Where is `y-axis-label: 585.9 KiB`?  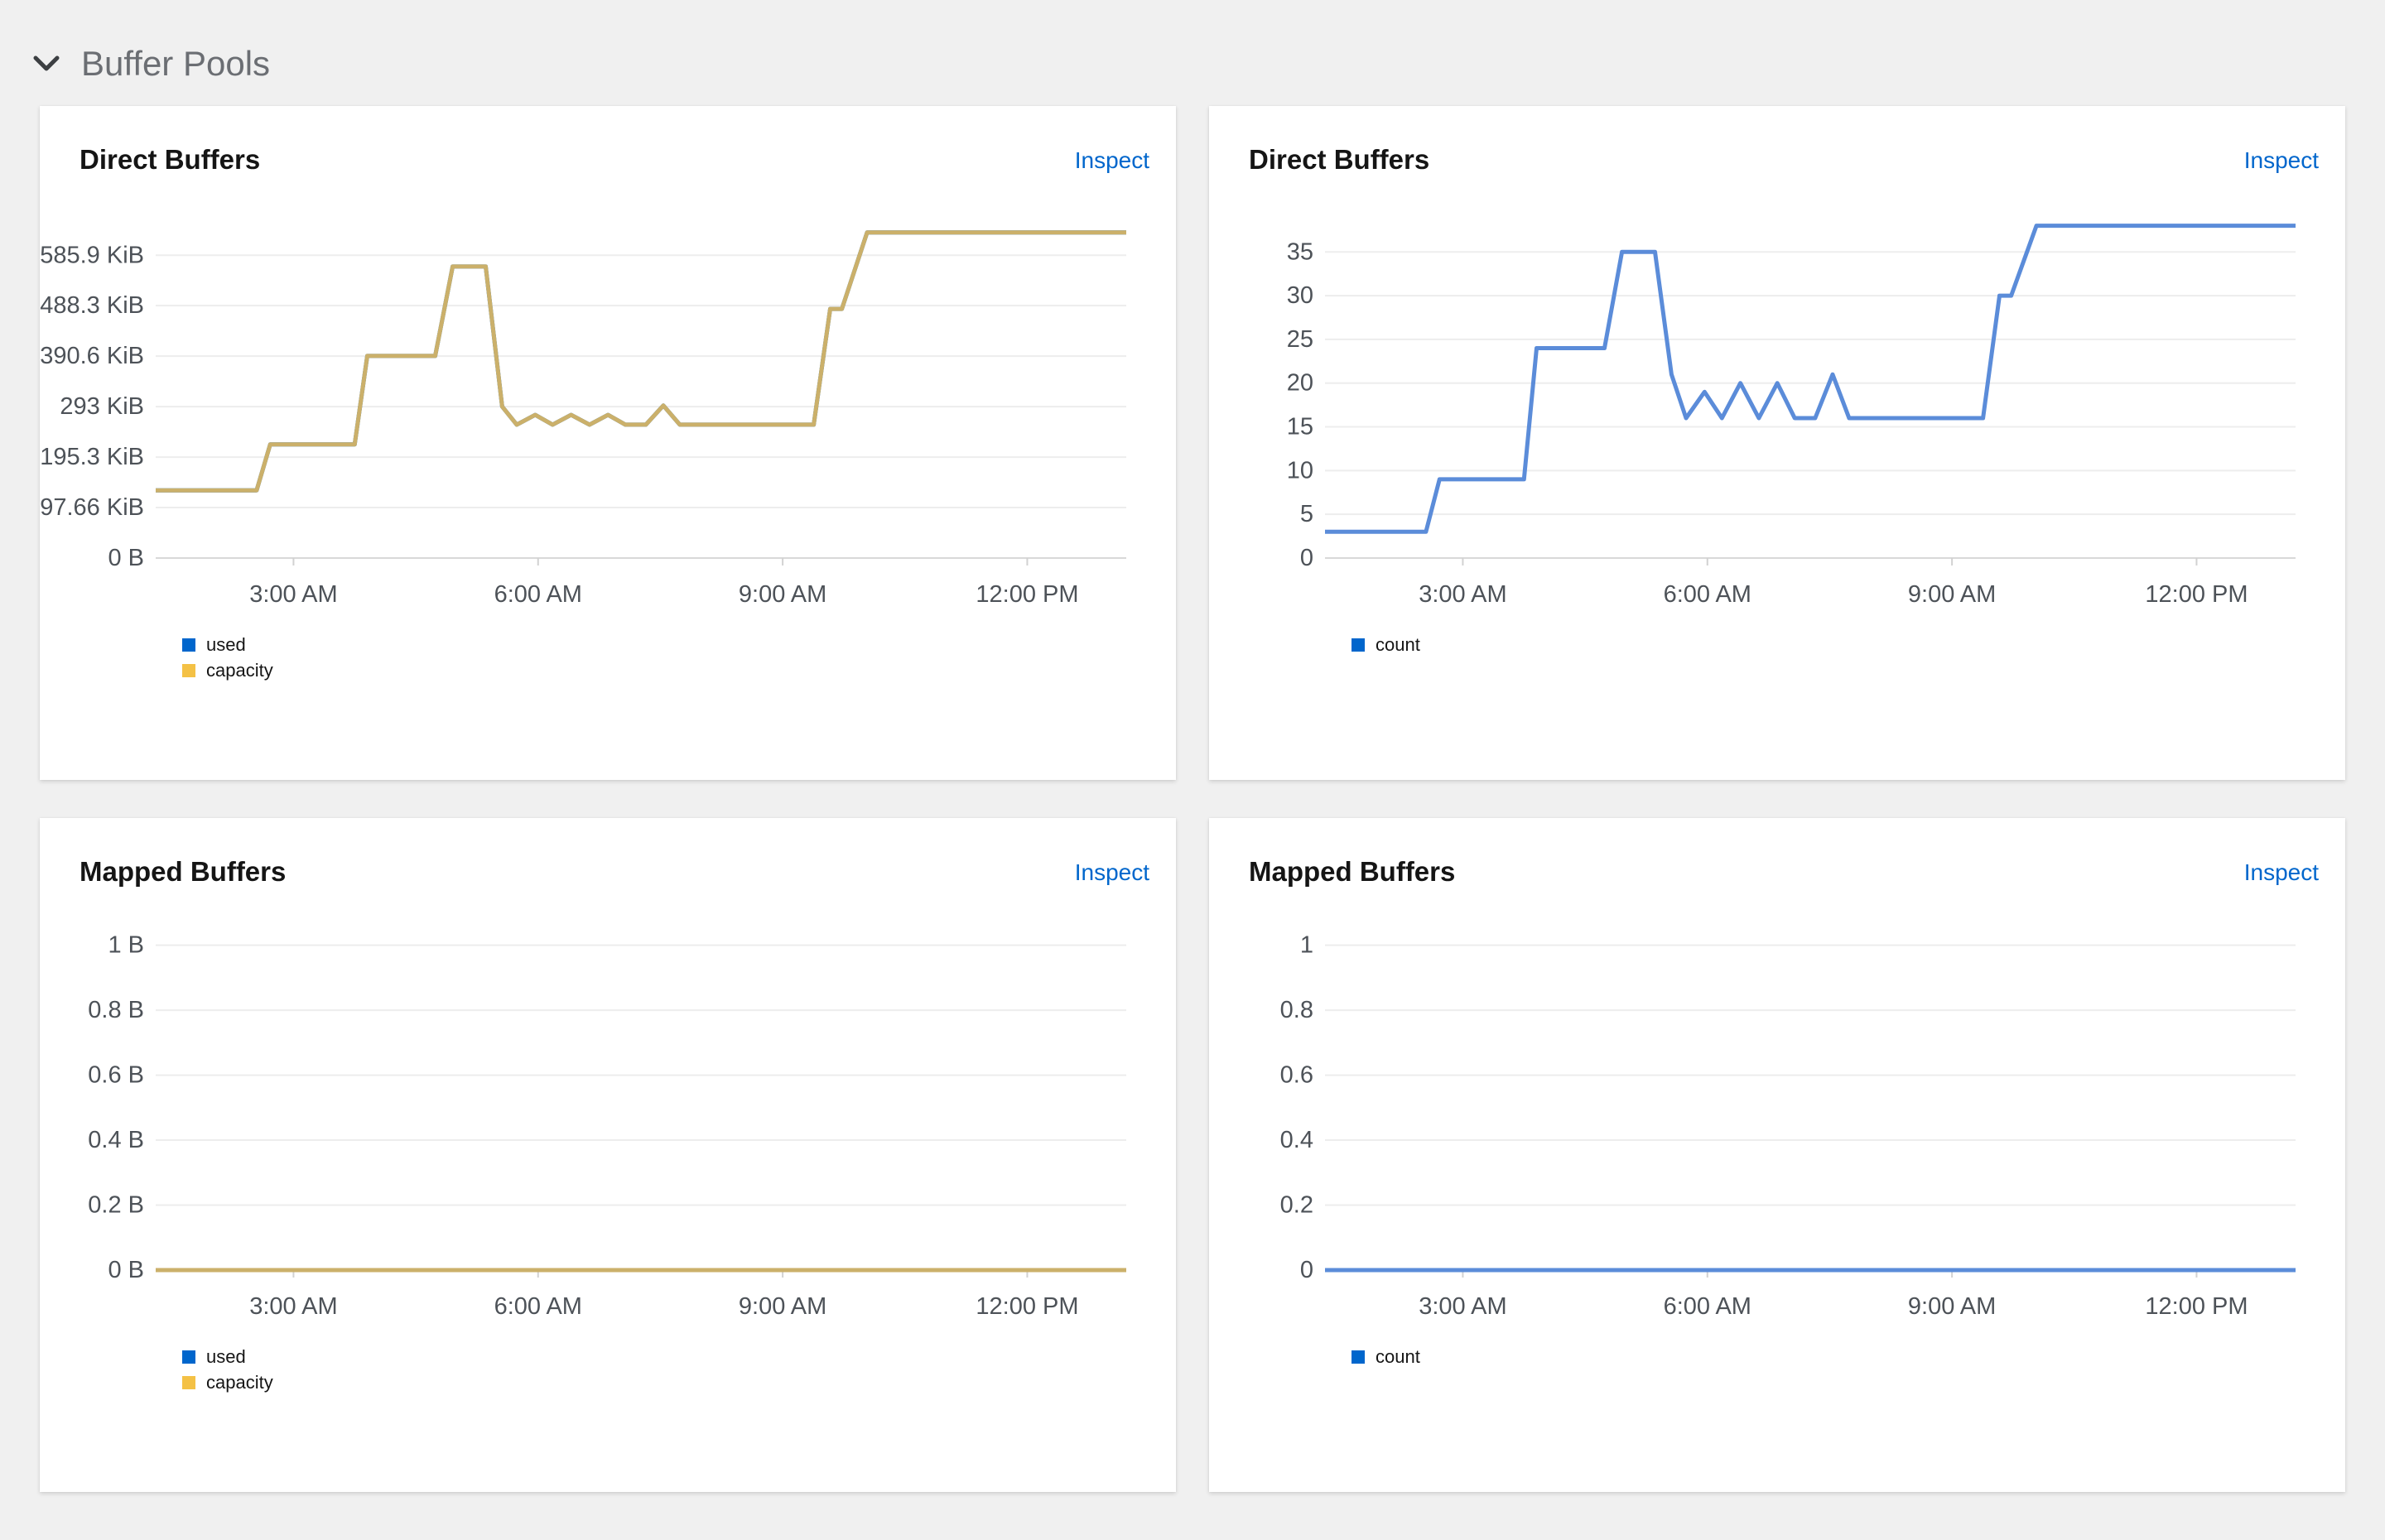 y-axis-label: 585.9 KiB is located at coordinates (92, 255).